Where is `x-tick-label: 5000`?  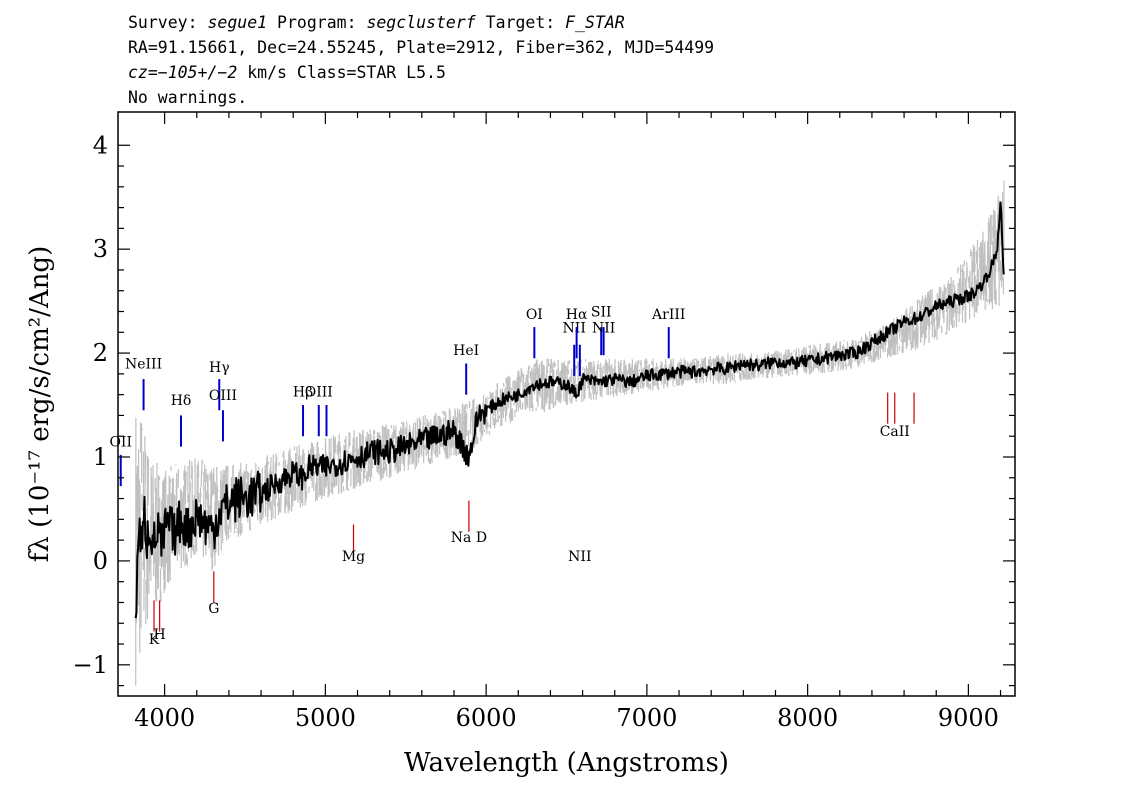
x-tick-label: 5000 is located at coordinates (325, 718).